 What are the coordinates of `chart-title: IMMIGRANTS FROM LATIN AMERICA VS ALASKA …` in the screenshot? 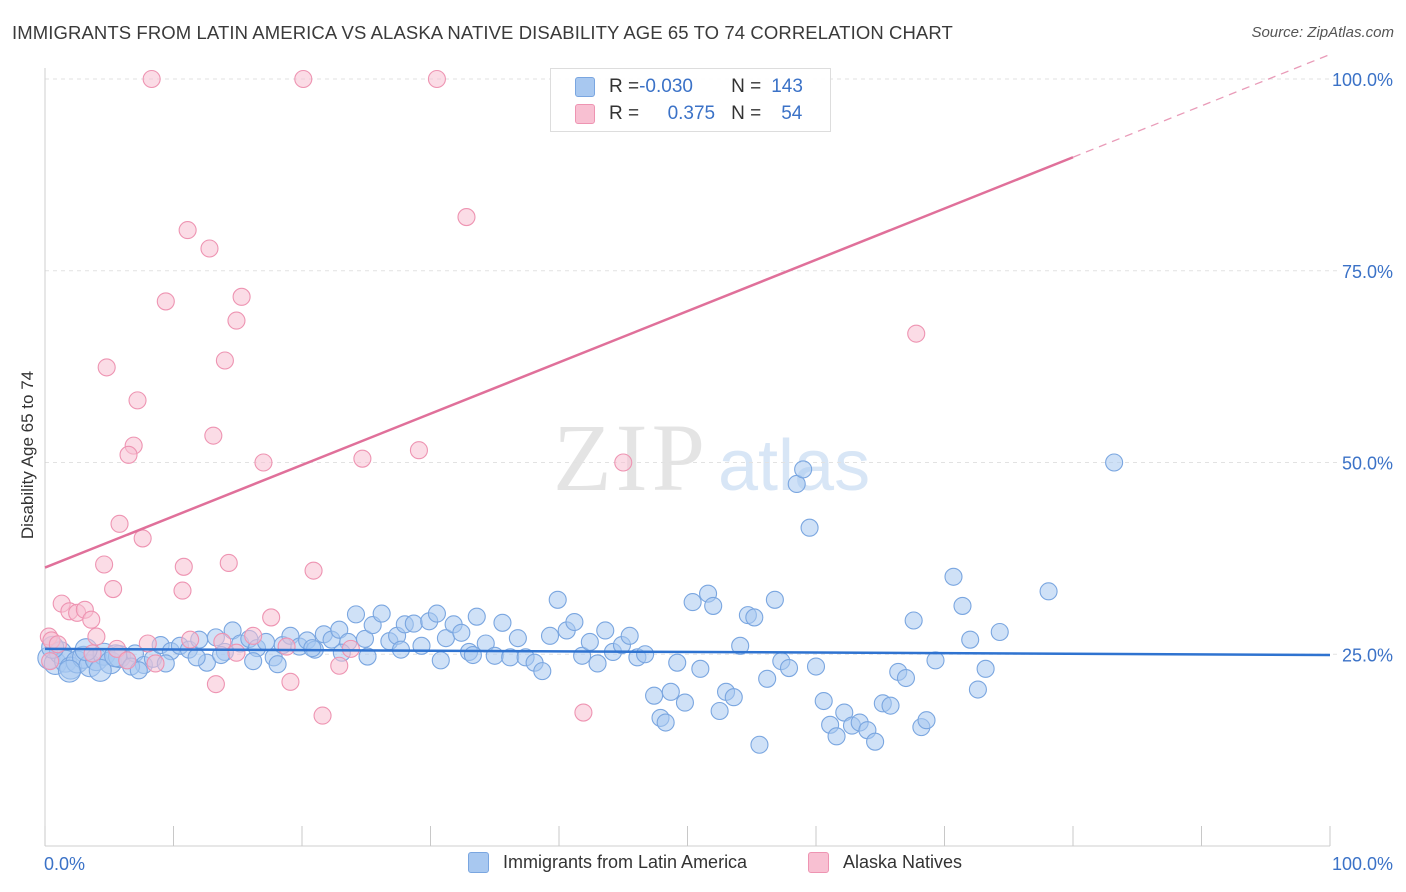 It's located at (482, 32).